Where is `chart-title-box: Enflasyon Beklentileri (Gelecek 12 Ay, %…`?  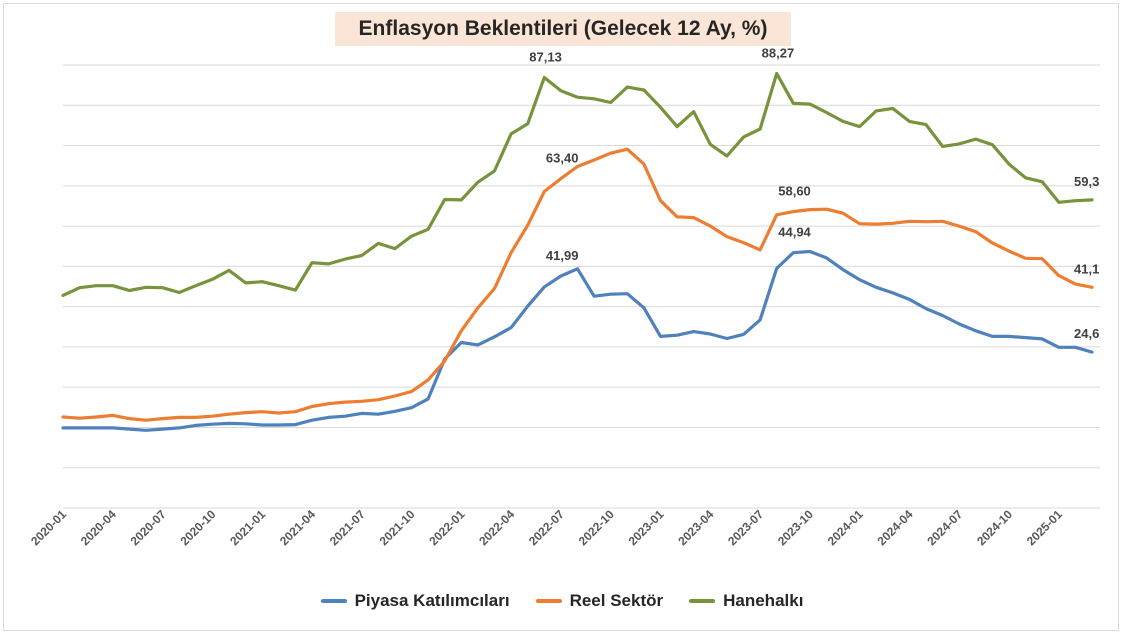
chart-title-box: Enflasyon Beklentileri (Gelecek 12 Ay, %… is located at coordinates (563, 29).